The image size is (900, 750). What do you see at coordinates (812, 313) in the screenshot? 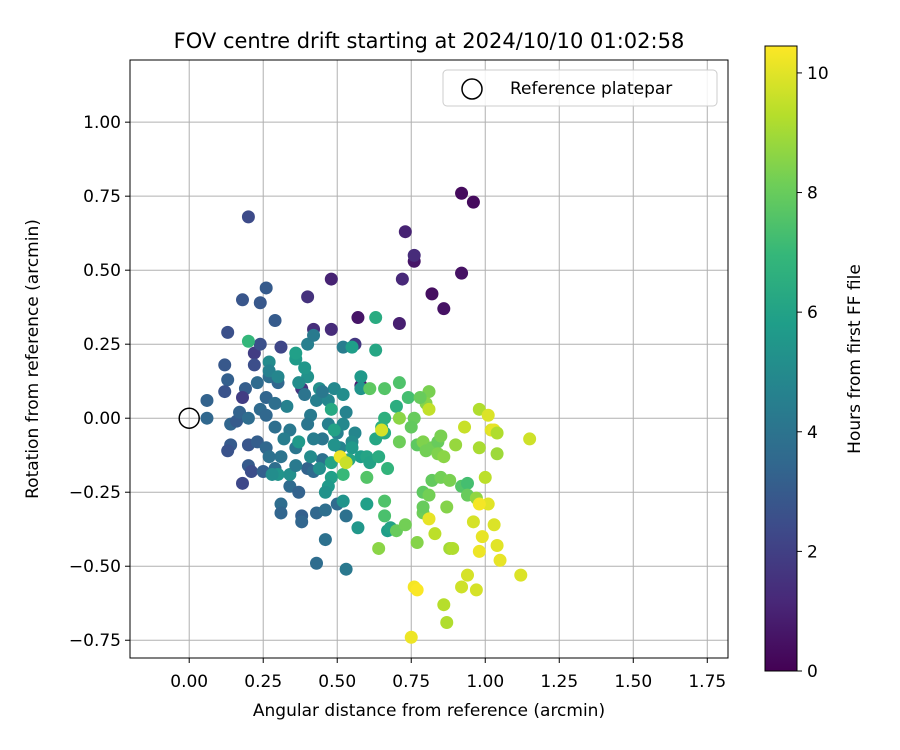
I see `colorbar-tick-label: 6` at bounding box center [812, 313].